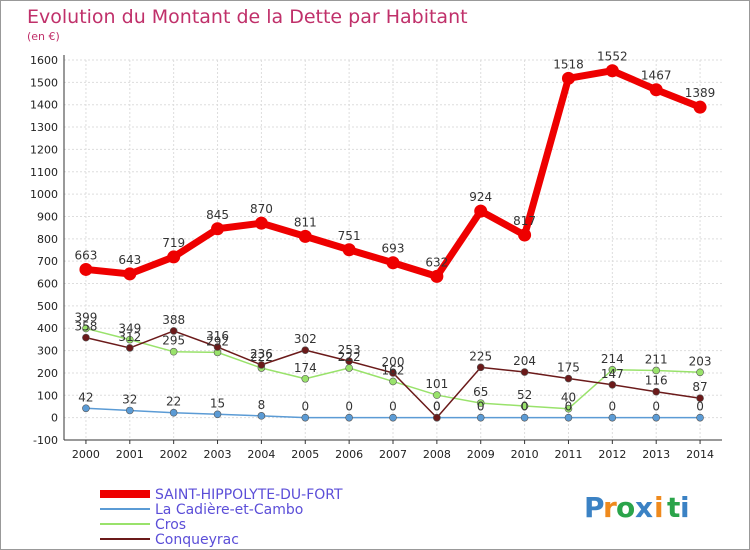  What do you see at coordinates (305, 339) in the screenshot?
I see `data-label: 302` at bounding box center [305, 339].